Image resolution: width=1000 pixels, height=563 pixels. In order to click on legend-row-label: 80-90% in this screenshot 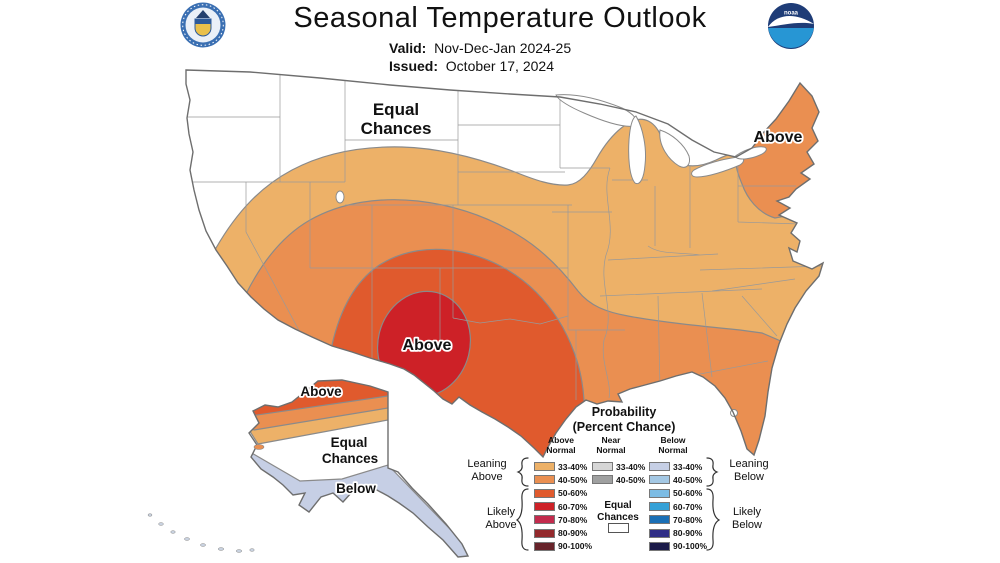, I will do `click(573, 533)`.